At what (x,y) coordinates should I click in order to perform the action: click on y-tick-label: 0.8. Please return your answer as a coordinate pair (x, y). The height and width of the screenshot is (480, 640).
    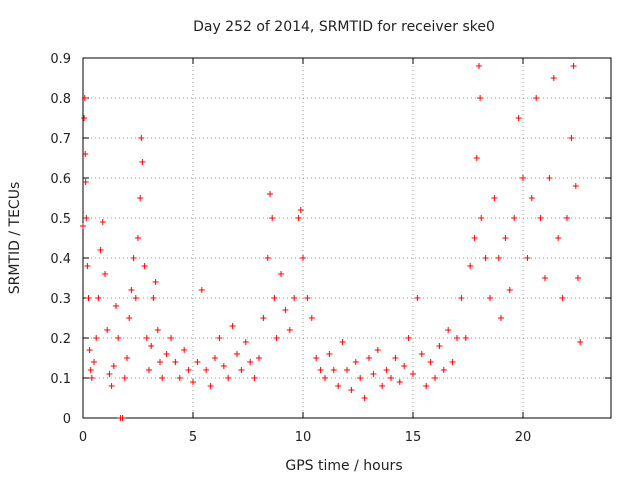
    Looking at the image, I should click on (60, 99).